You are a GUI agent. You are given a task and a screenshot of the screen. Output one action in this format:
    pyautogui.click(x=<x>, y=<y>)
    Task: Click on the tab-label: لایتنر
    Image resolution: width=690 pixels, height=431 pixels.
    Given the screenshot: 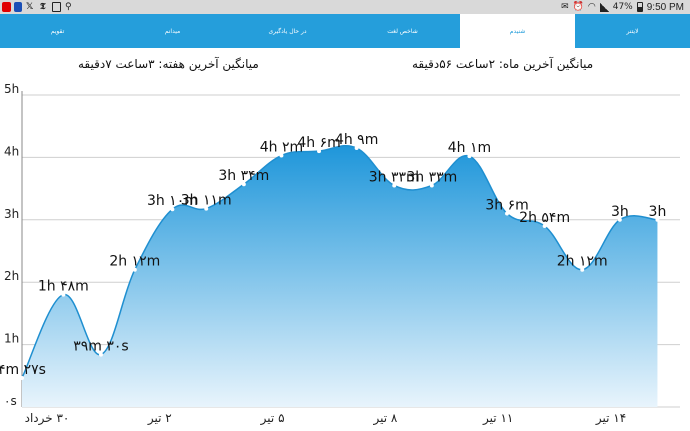 What is the action you would take?
    pyautogui.click(x=632, y=31)
    